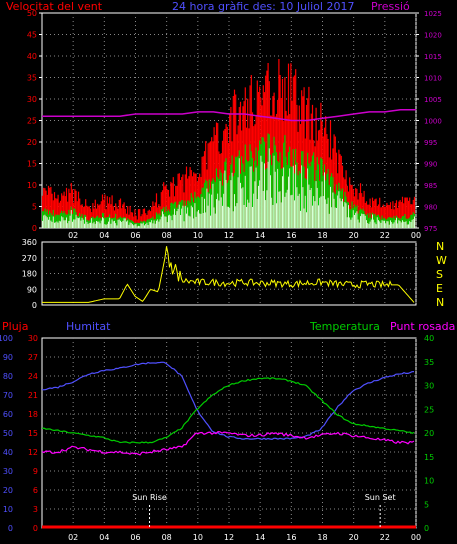  I want to click on climate-xtick-label: 02, so click(73, 537).